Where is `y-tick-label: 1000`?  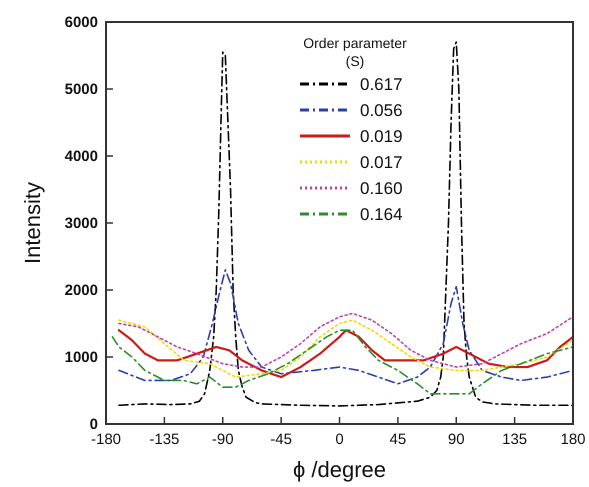 y-tick-label: 1000 is located at coordinates (81, 357).